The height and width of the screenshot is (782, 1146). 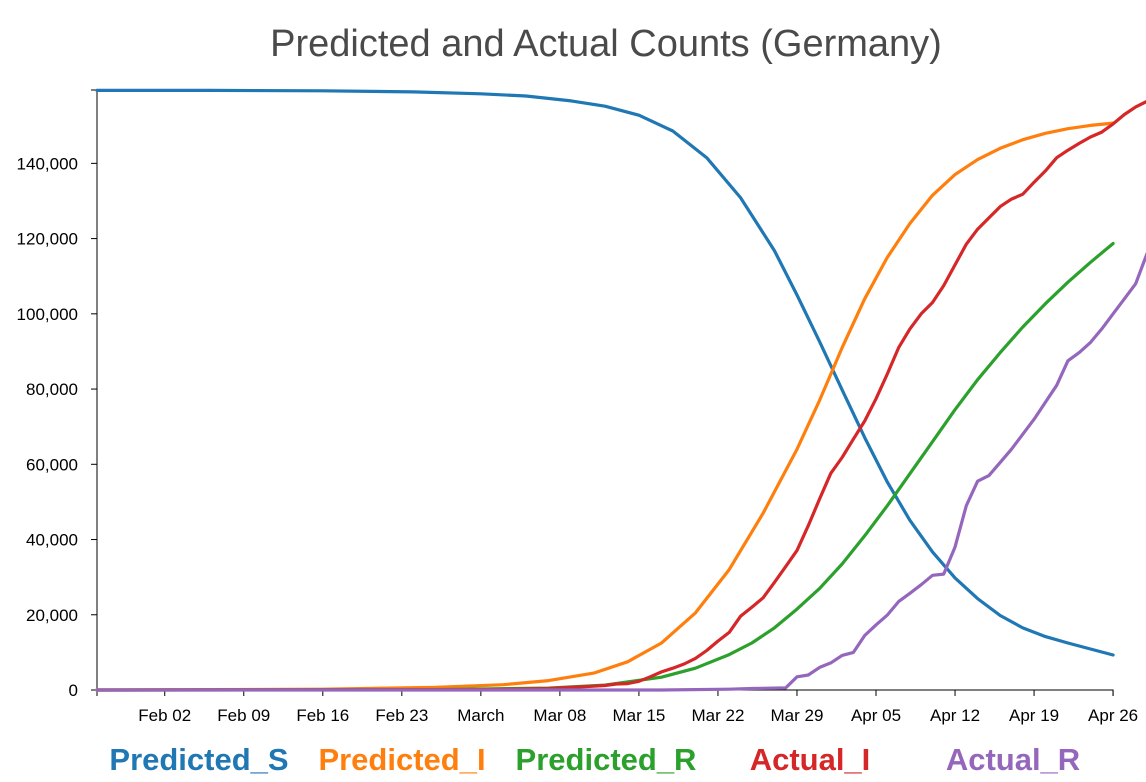 What do you see at coordinates (401, 759) in the screenshot?
I see `legend-item-predicted-i: Predicted_I` at bounding box center [401, 759].